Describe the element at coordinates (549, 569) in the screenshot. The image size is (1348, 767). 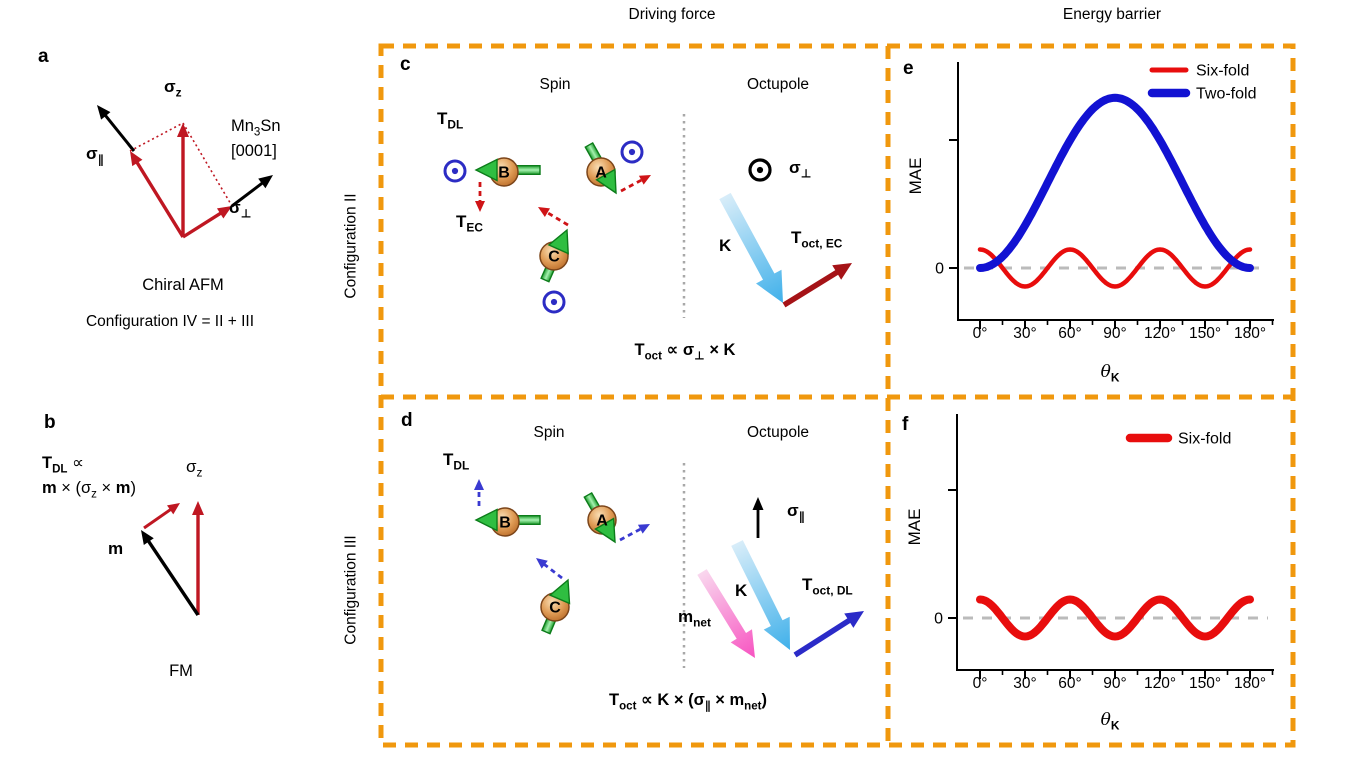
I see `torque-dl-dashed-arrow-c-d` at that location.